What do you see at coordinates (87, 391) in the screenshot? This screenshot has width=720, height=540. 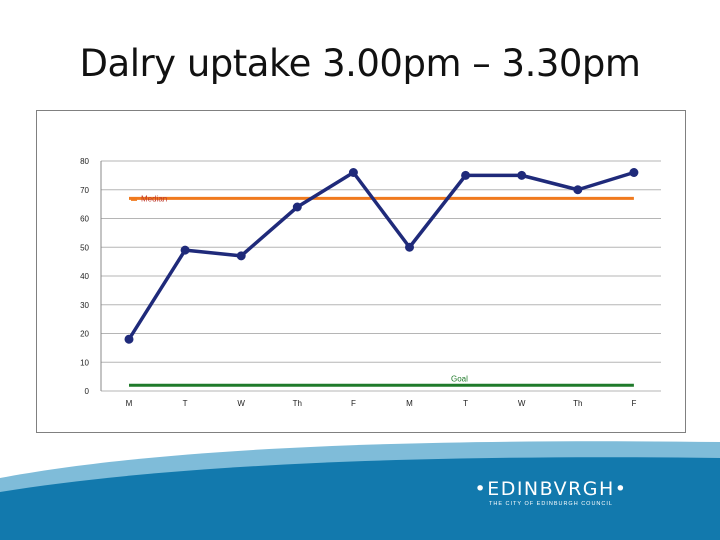 I see `y-tick-label: 0` at bounding box center [87, 391].